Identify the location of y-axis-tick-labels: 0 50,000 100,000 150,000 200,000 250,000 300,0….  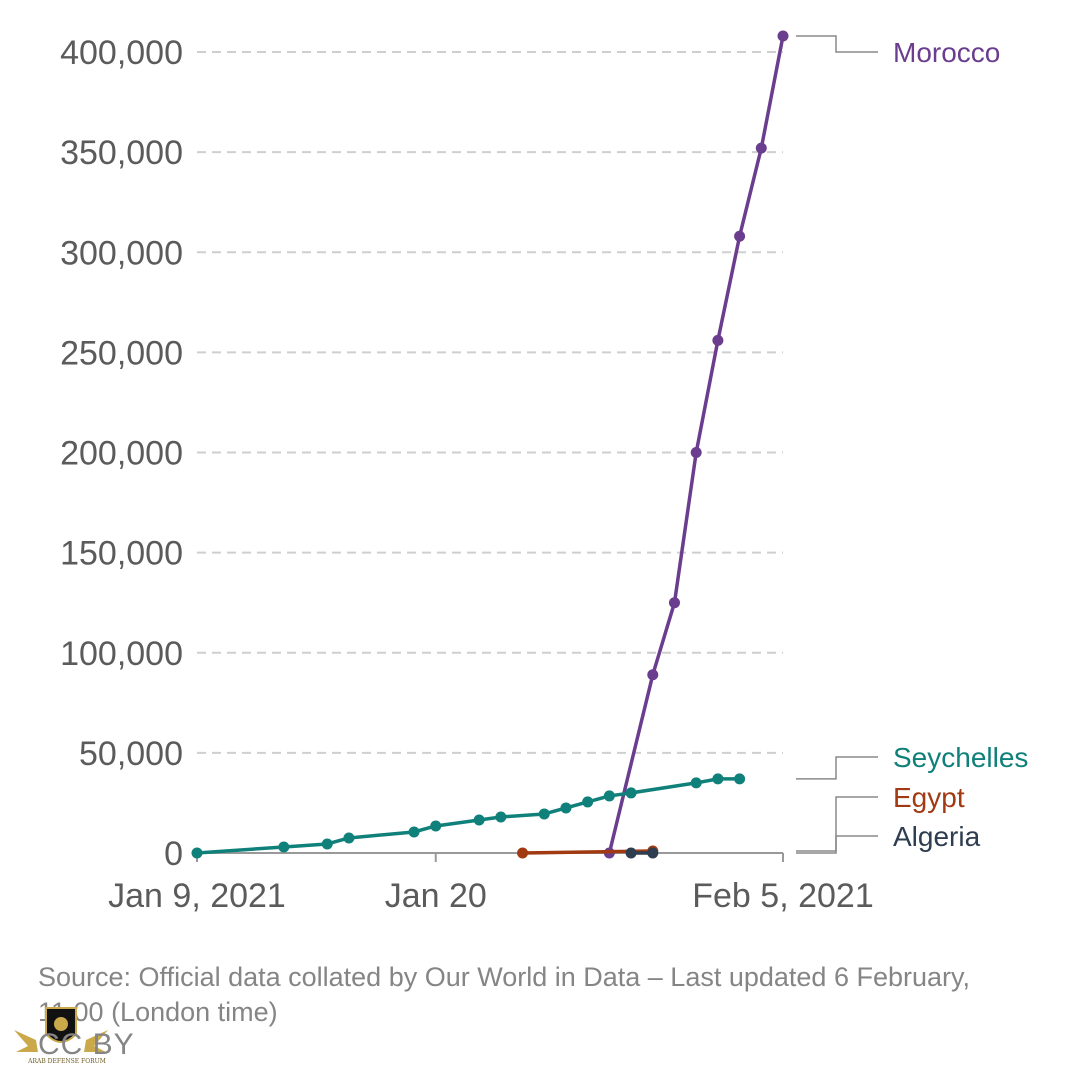
(121, 453).